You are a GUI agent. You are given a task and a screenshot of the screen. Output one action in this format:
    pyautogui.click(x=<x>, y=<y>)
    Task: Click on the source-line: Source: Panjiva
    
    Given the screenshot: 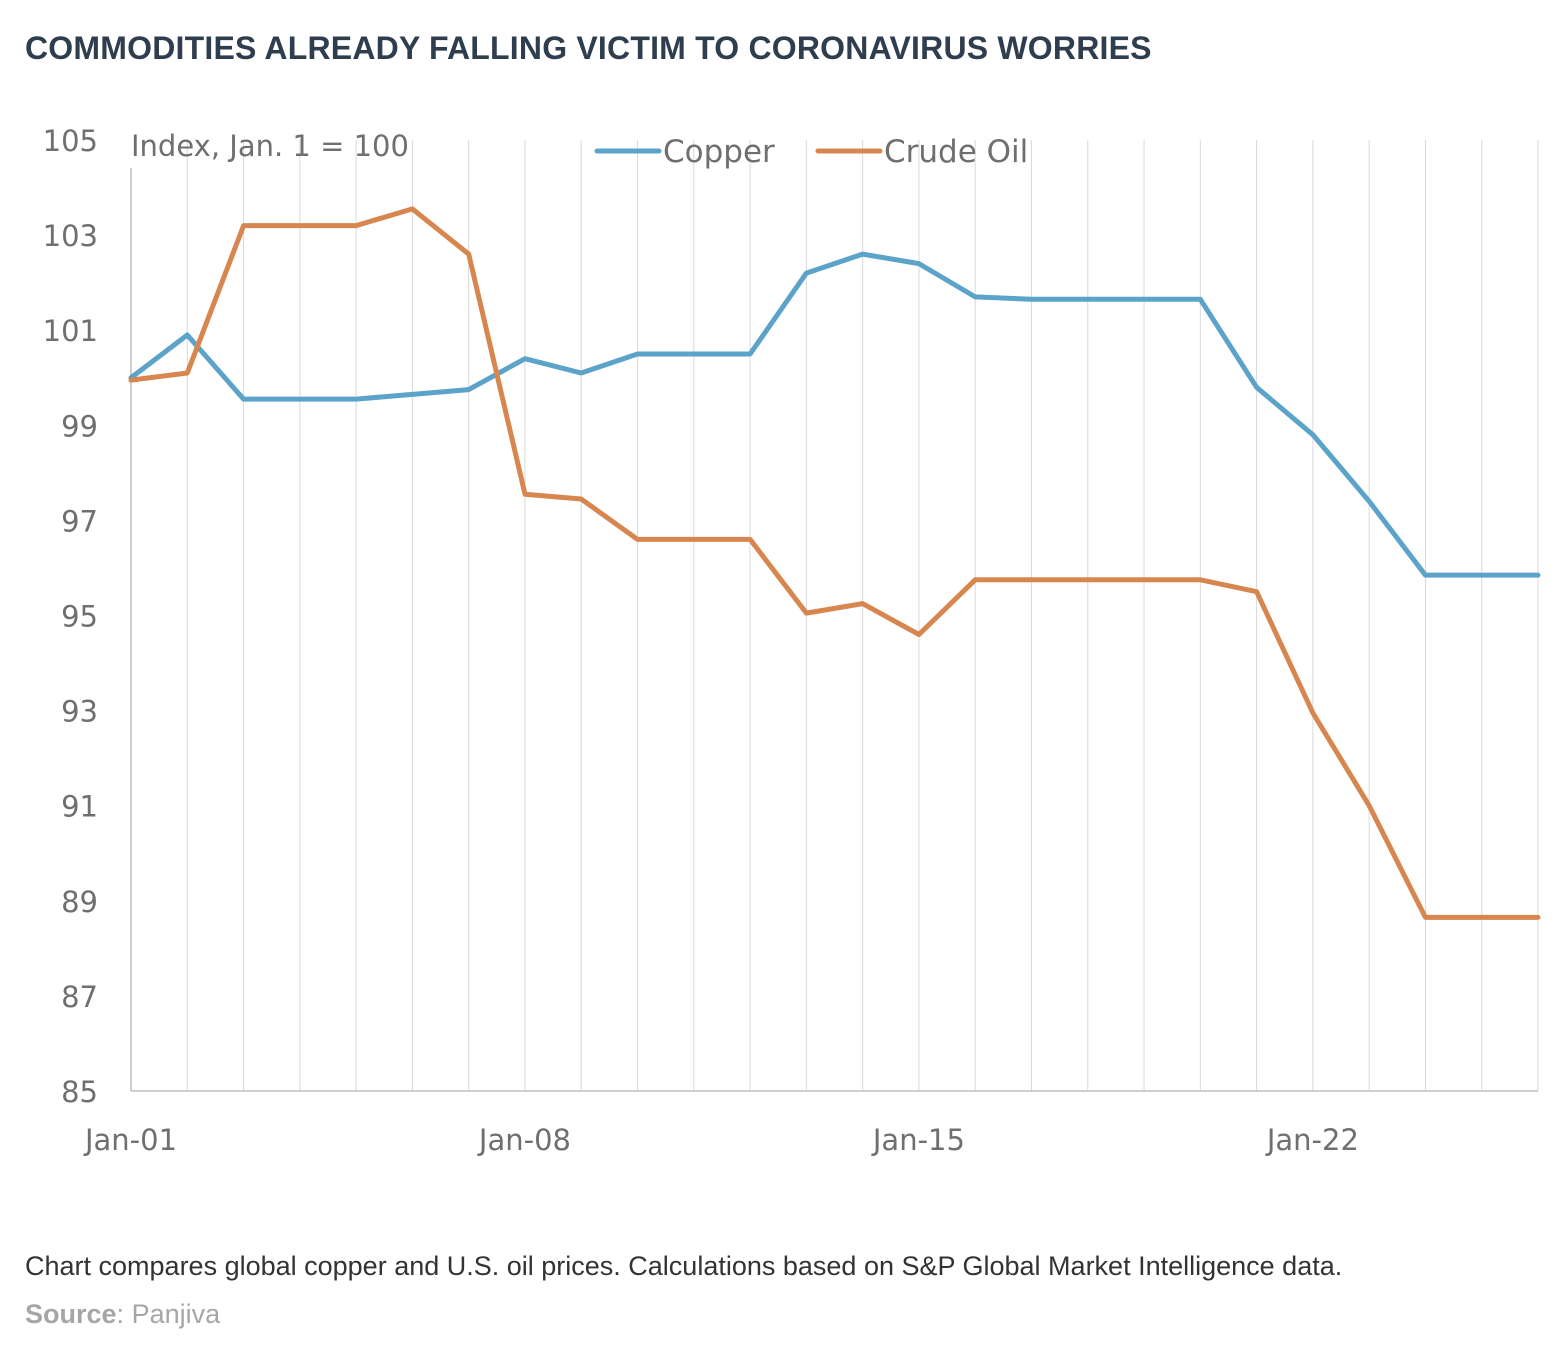 What is the action you would take?
    pyautogui.click(x=122, y=1314)
    